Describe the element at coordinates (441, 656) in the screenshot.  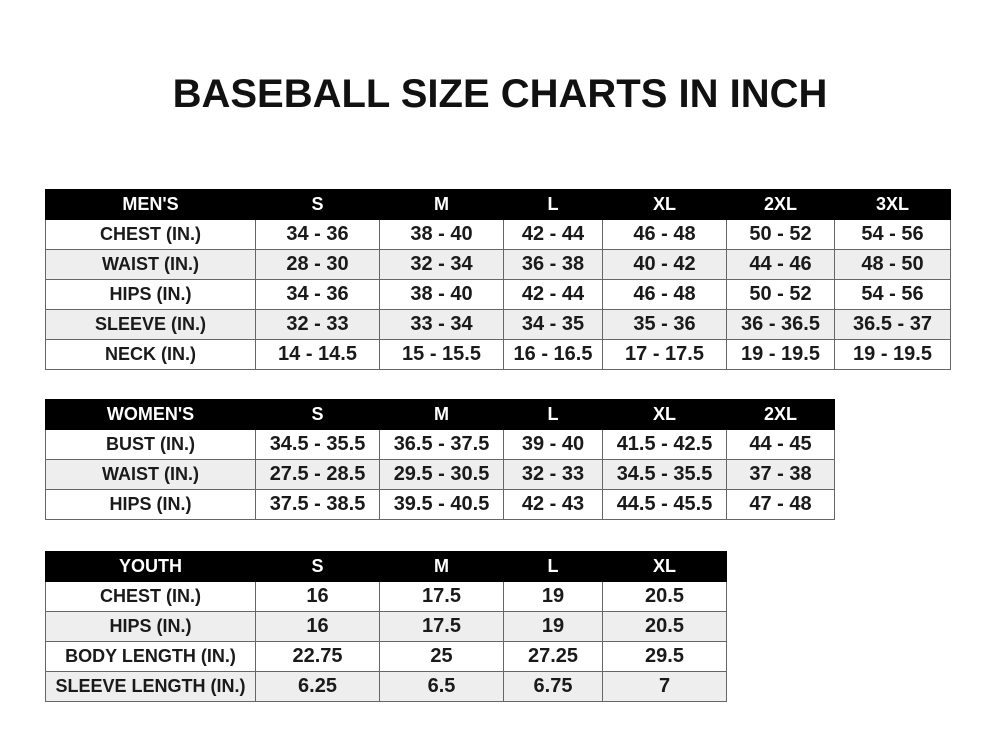
I see `size-value: 25` at that location.